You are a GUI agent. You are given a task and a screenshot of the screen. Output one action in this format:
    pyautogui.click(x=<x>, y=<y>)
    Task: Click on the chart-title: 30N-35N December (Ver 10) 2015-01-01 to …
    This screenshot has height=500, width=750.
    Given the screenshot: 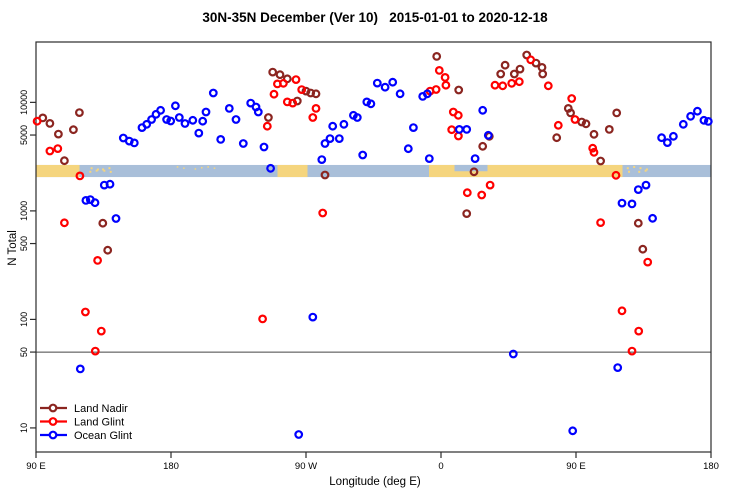 What is the action you would take?
    pyautogui.click(x=375, y=17)
    